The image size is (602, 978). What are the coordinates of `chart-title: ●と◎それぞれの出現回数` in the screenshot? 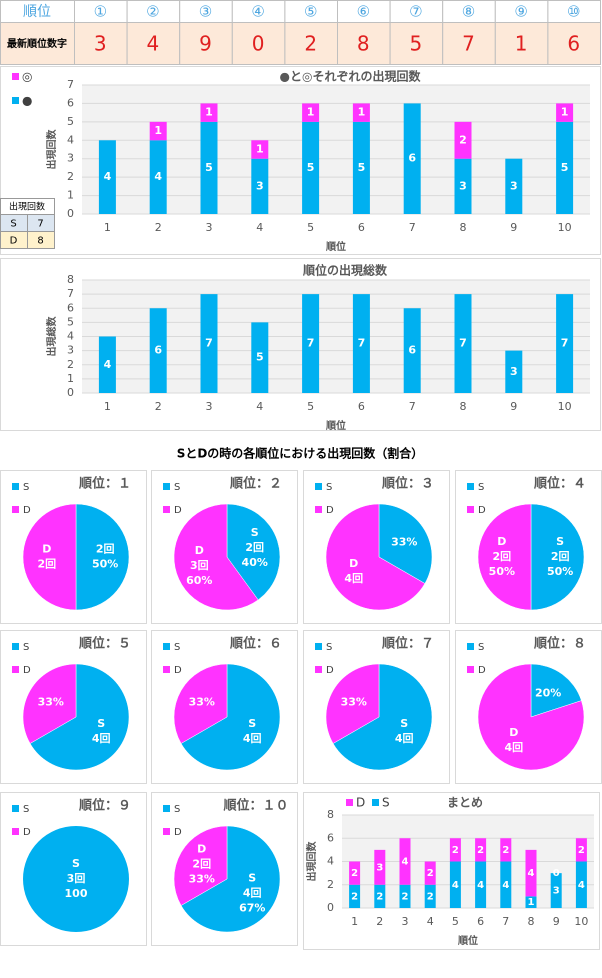 It's located at (351, 76).